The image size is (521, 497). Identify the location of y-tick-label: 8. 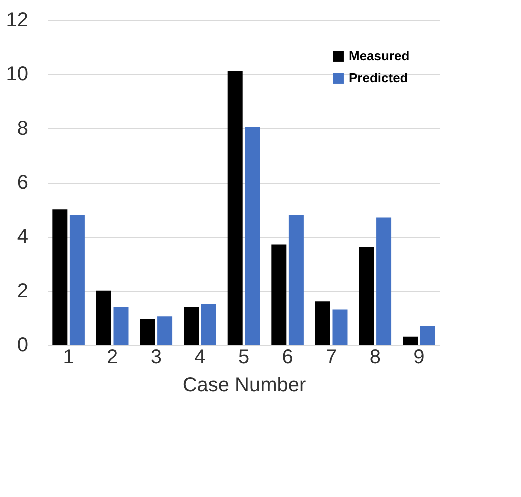
(22, 129).